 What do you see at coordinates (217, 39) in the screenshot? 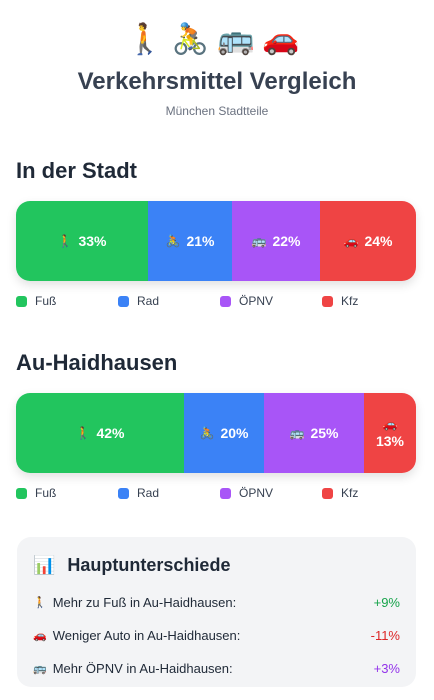
I see `transport-icons: 🚶🚴🚌🚗` at bounding box center [217, 39].